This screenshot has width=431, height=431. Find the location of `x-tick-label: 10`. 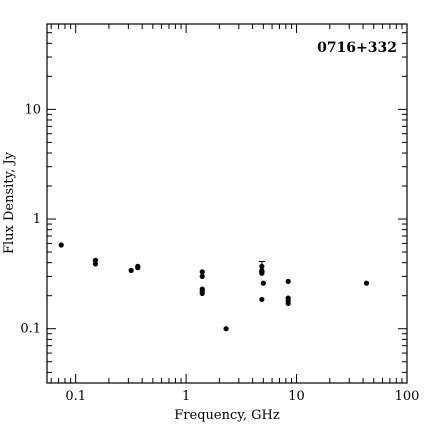

x-tick-label: 10 is located at coordinates (296, 396).